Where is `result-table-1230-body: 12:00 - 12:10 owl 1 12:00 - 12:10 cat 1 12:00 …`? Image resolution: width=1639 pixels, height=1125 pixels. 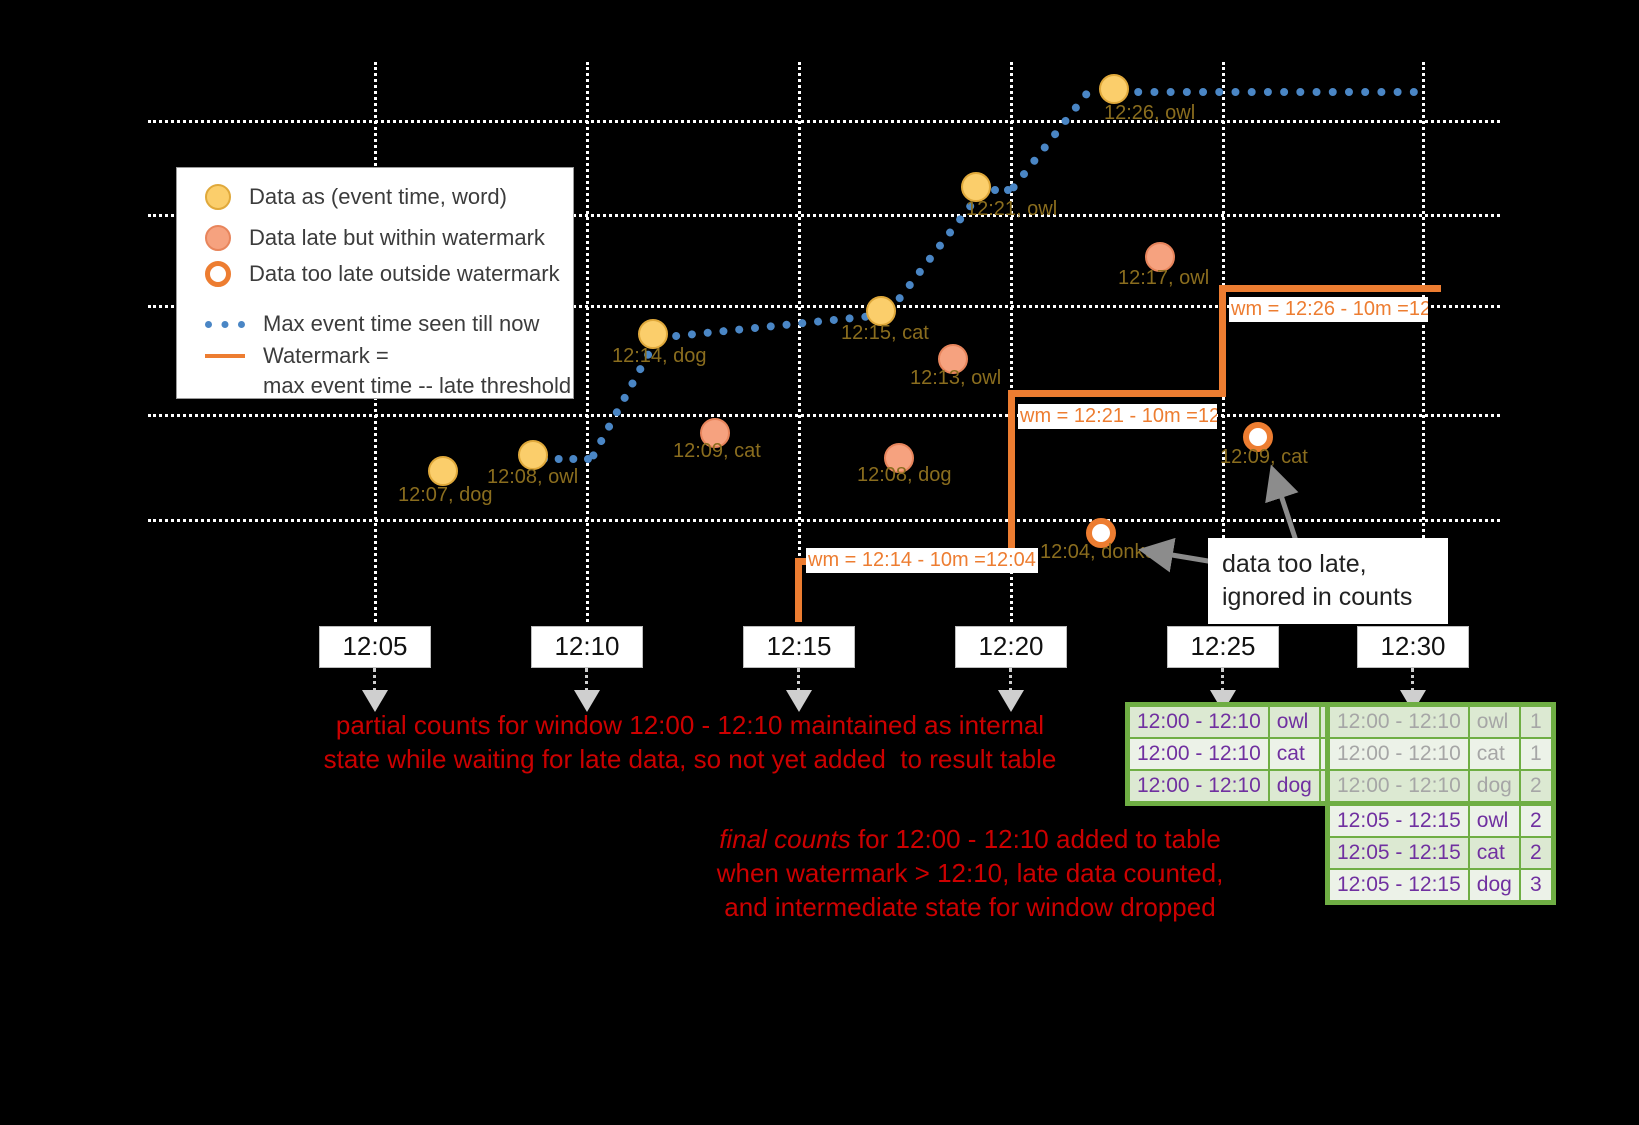
result-table-1230-body: 12:00 - 12:10 owl 1 12:00 - 12:10 cat 1 12:00 … is located at coordinates (1440, 803).